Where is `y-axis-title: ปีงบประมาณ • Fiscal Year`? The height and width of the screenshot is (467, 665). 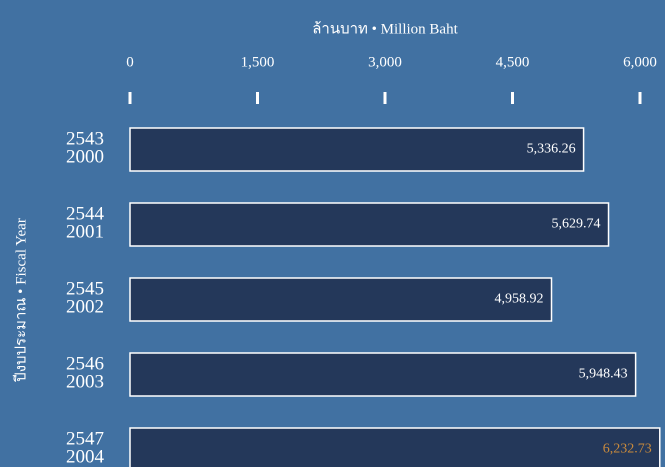 y-axis-title: ปีงบประมาณ • Fiscal Year is located at coordinates (20, 300).